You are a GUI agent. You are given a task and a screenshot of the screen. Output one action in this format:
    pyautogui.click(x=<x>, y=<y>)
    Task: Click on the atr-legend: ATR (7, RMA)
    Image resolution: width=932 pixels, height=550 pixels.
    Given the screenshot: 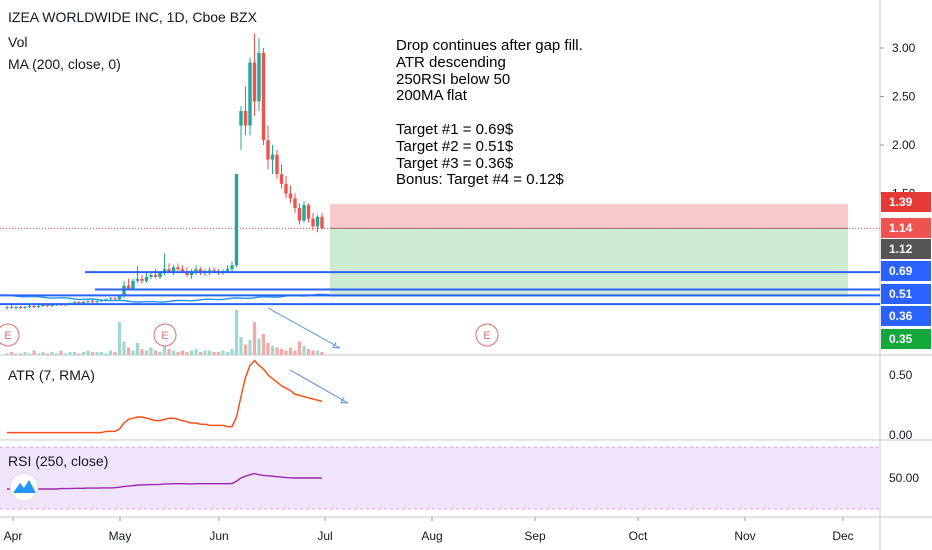 What is the action you would take?
    pyautogui.click(x=51, y=375)
    